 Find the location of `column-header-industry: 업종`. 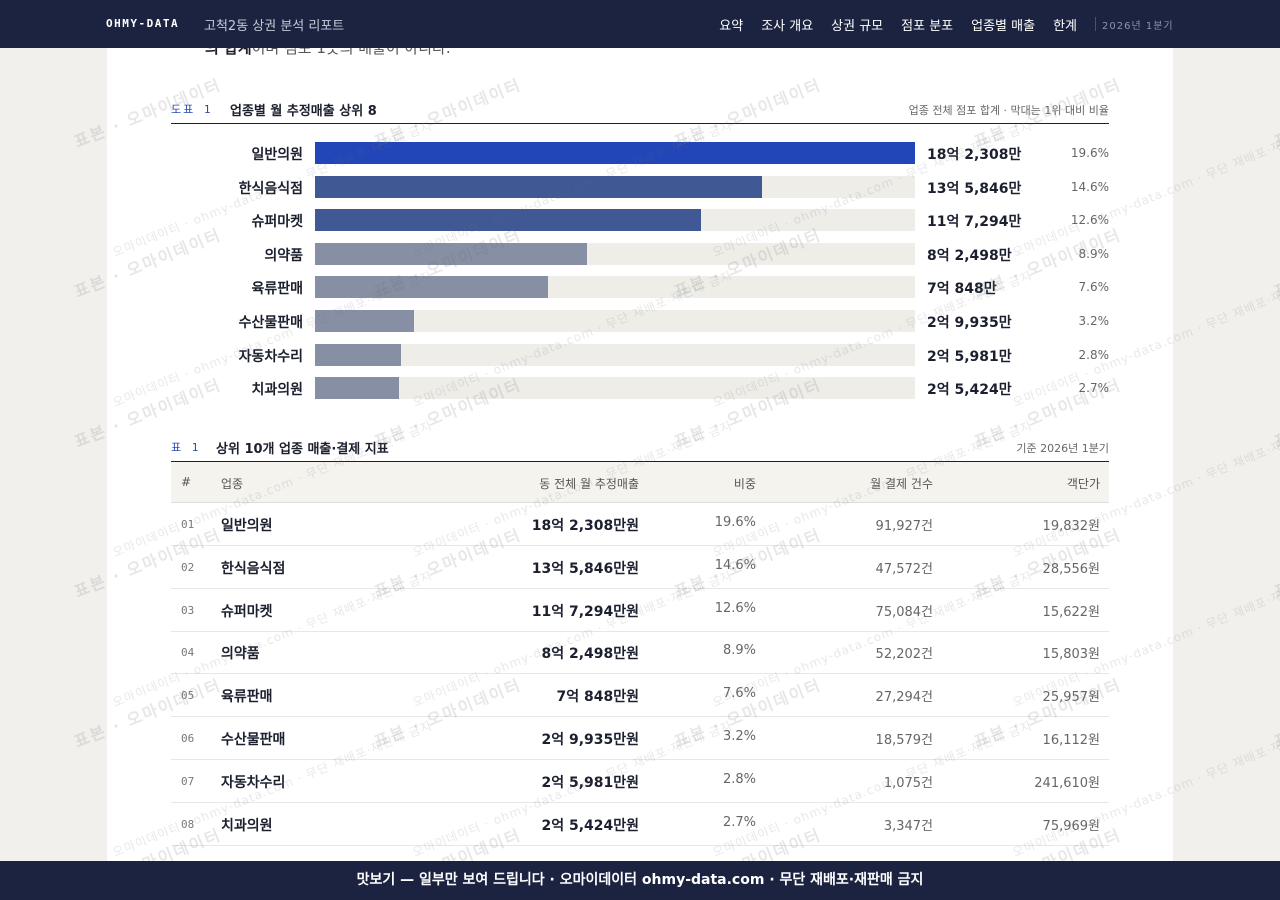

column-header-industry: 업종 is located at coordinates (232, 484).